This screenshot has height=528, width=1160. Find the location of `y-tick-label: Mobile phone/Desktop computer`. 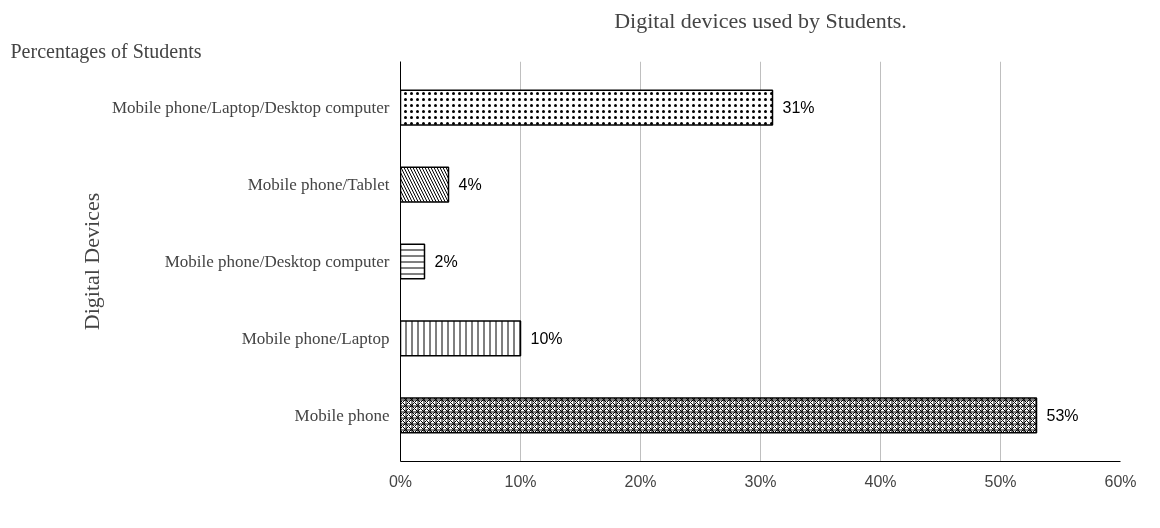

y-tick-label: Mobile phone/Desktop computer is located at coordinates (277, 261).